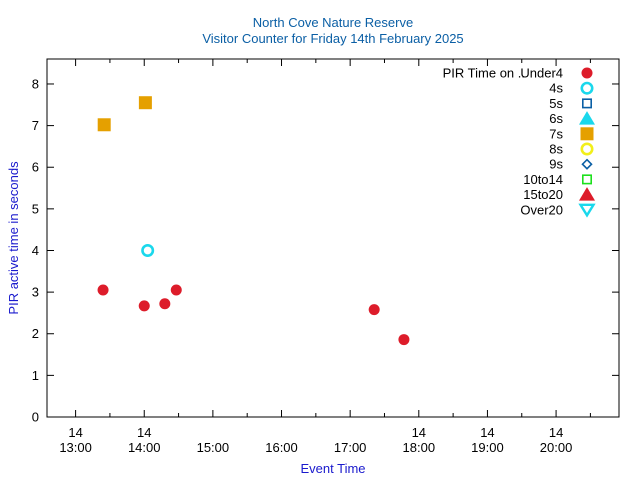 The height and width of the screenshot is (480, 640). I want to click on legend-marker-over20, so click(587, 210).